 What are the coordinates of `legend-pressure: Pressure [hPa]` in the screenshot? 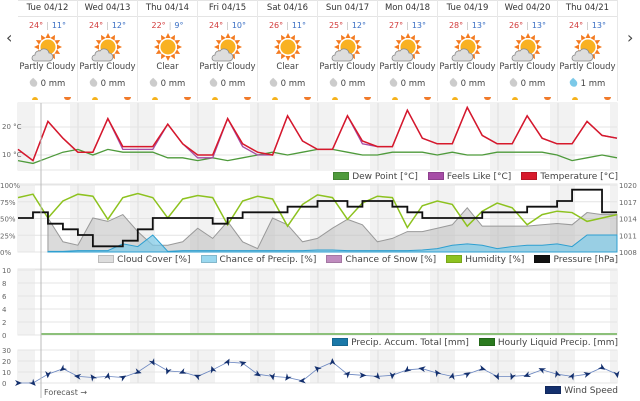 It's located at (576, 260).